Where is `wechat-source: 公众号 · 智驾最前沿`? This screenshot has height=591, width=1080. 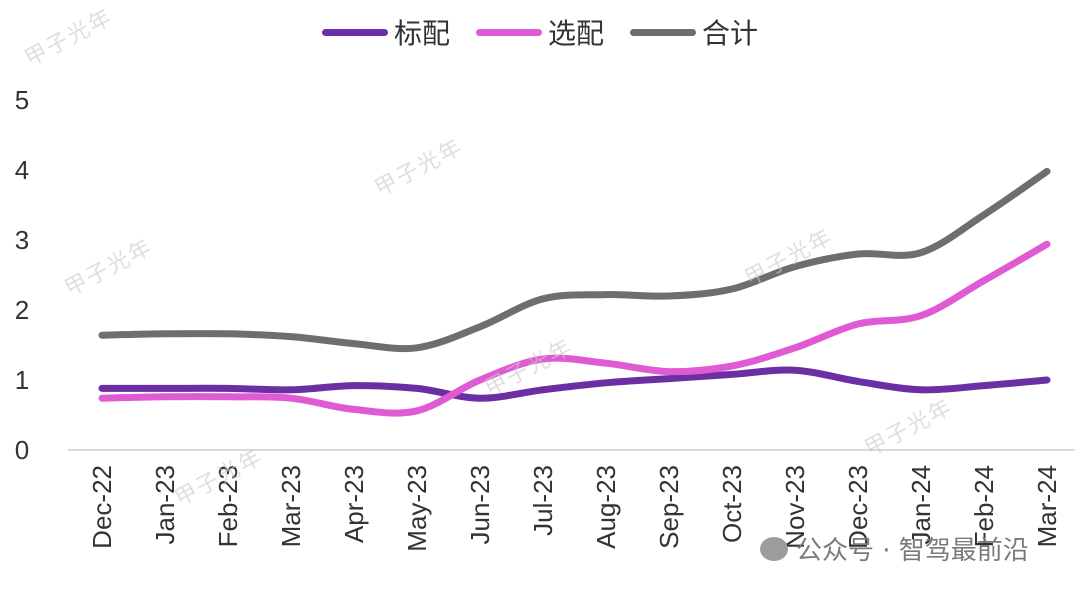
wechat-source: 公众号 · 智驾最前沿 is located at coordinates (894, 548).